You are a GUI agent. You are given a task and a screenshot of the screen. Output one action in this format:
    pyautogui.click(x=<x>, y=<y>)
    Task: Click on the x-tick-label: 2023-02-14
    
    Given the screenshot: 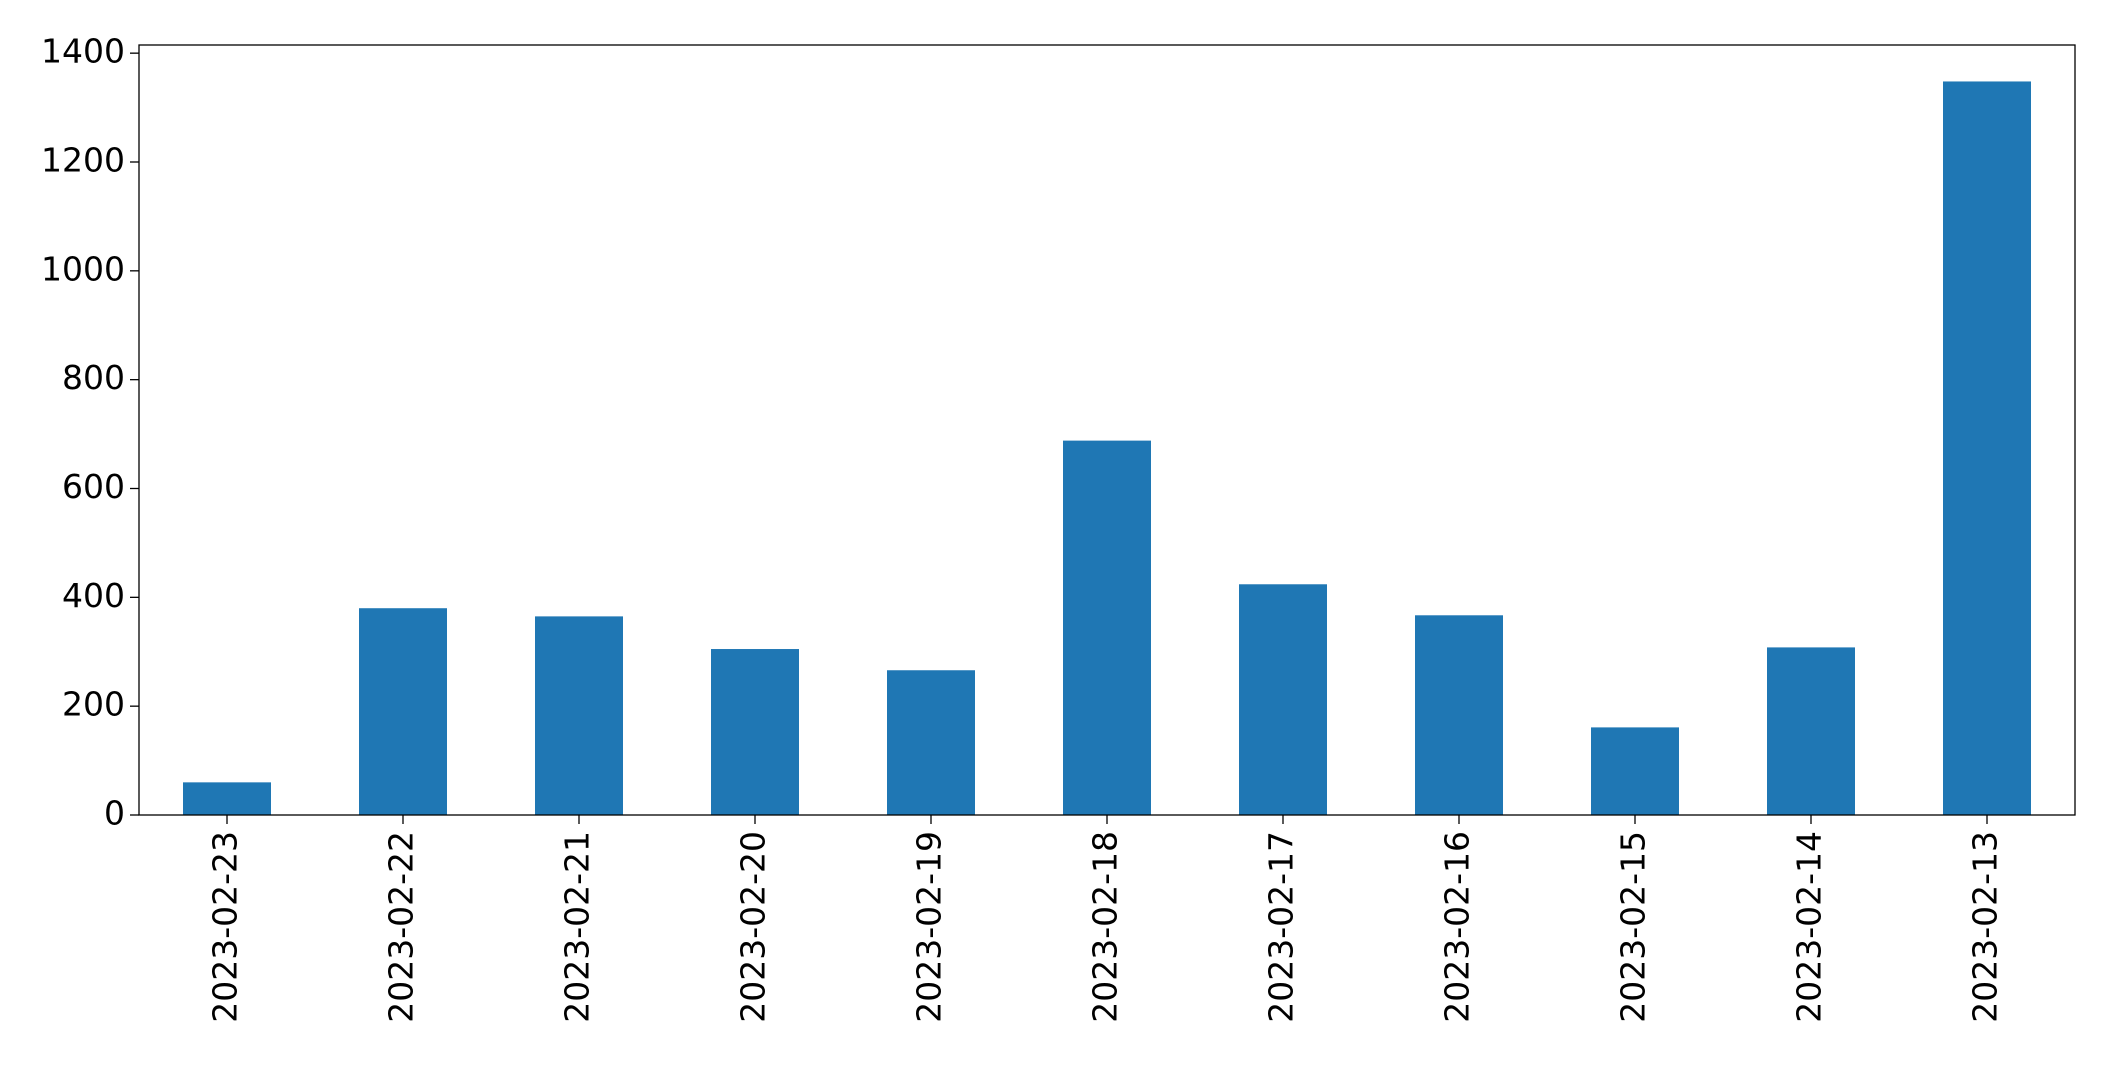 What is the action you would take?
    pyautogui.click(x=1809, y=927)
    